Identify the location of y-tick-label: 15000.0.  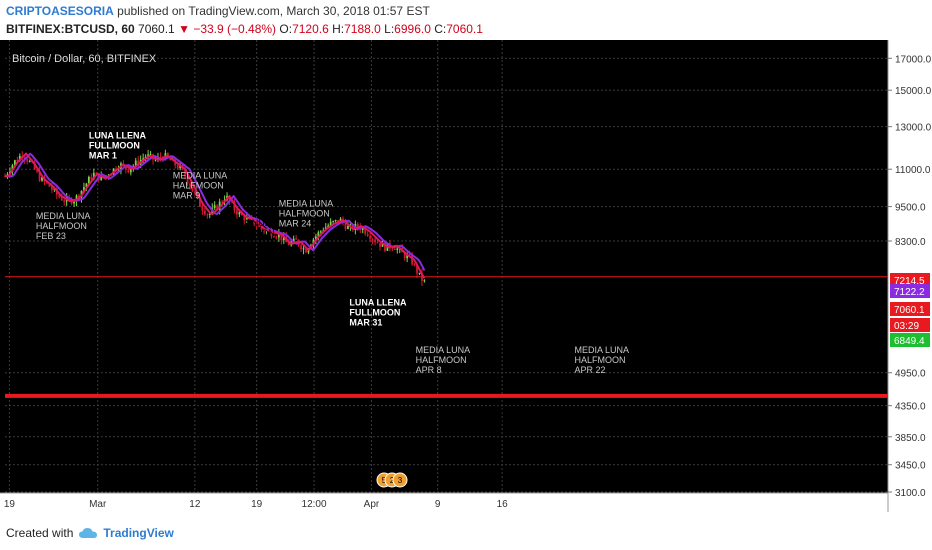
(913, 91).